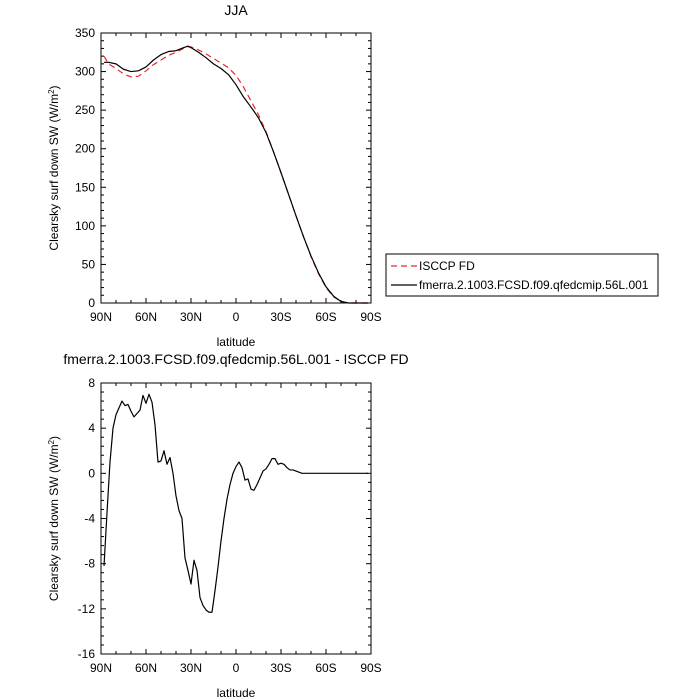  What do you see at coordinates (85, 187) in the screenshot?
I see `y-tick-label: 150` at bounding box center [85, 187].